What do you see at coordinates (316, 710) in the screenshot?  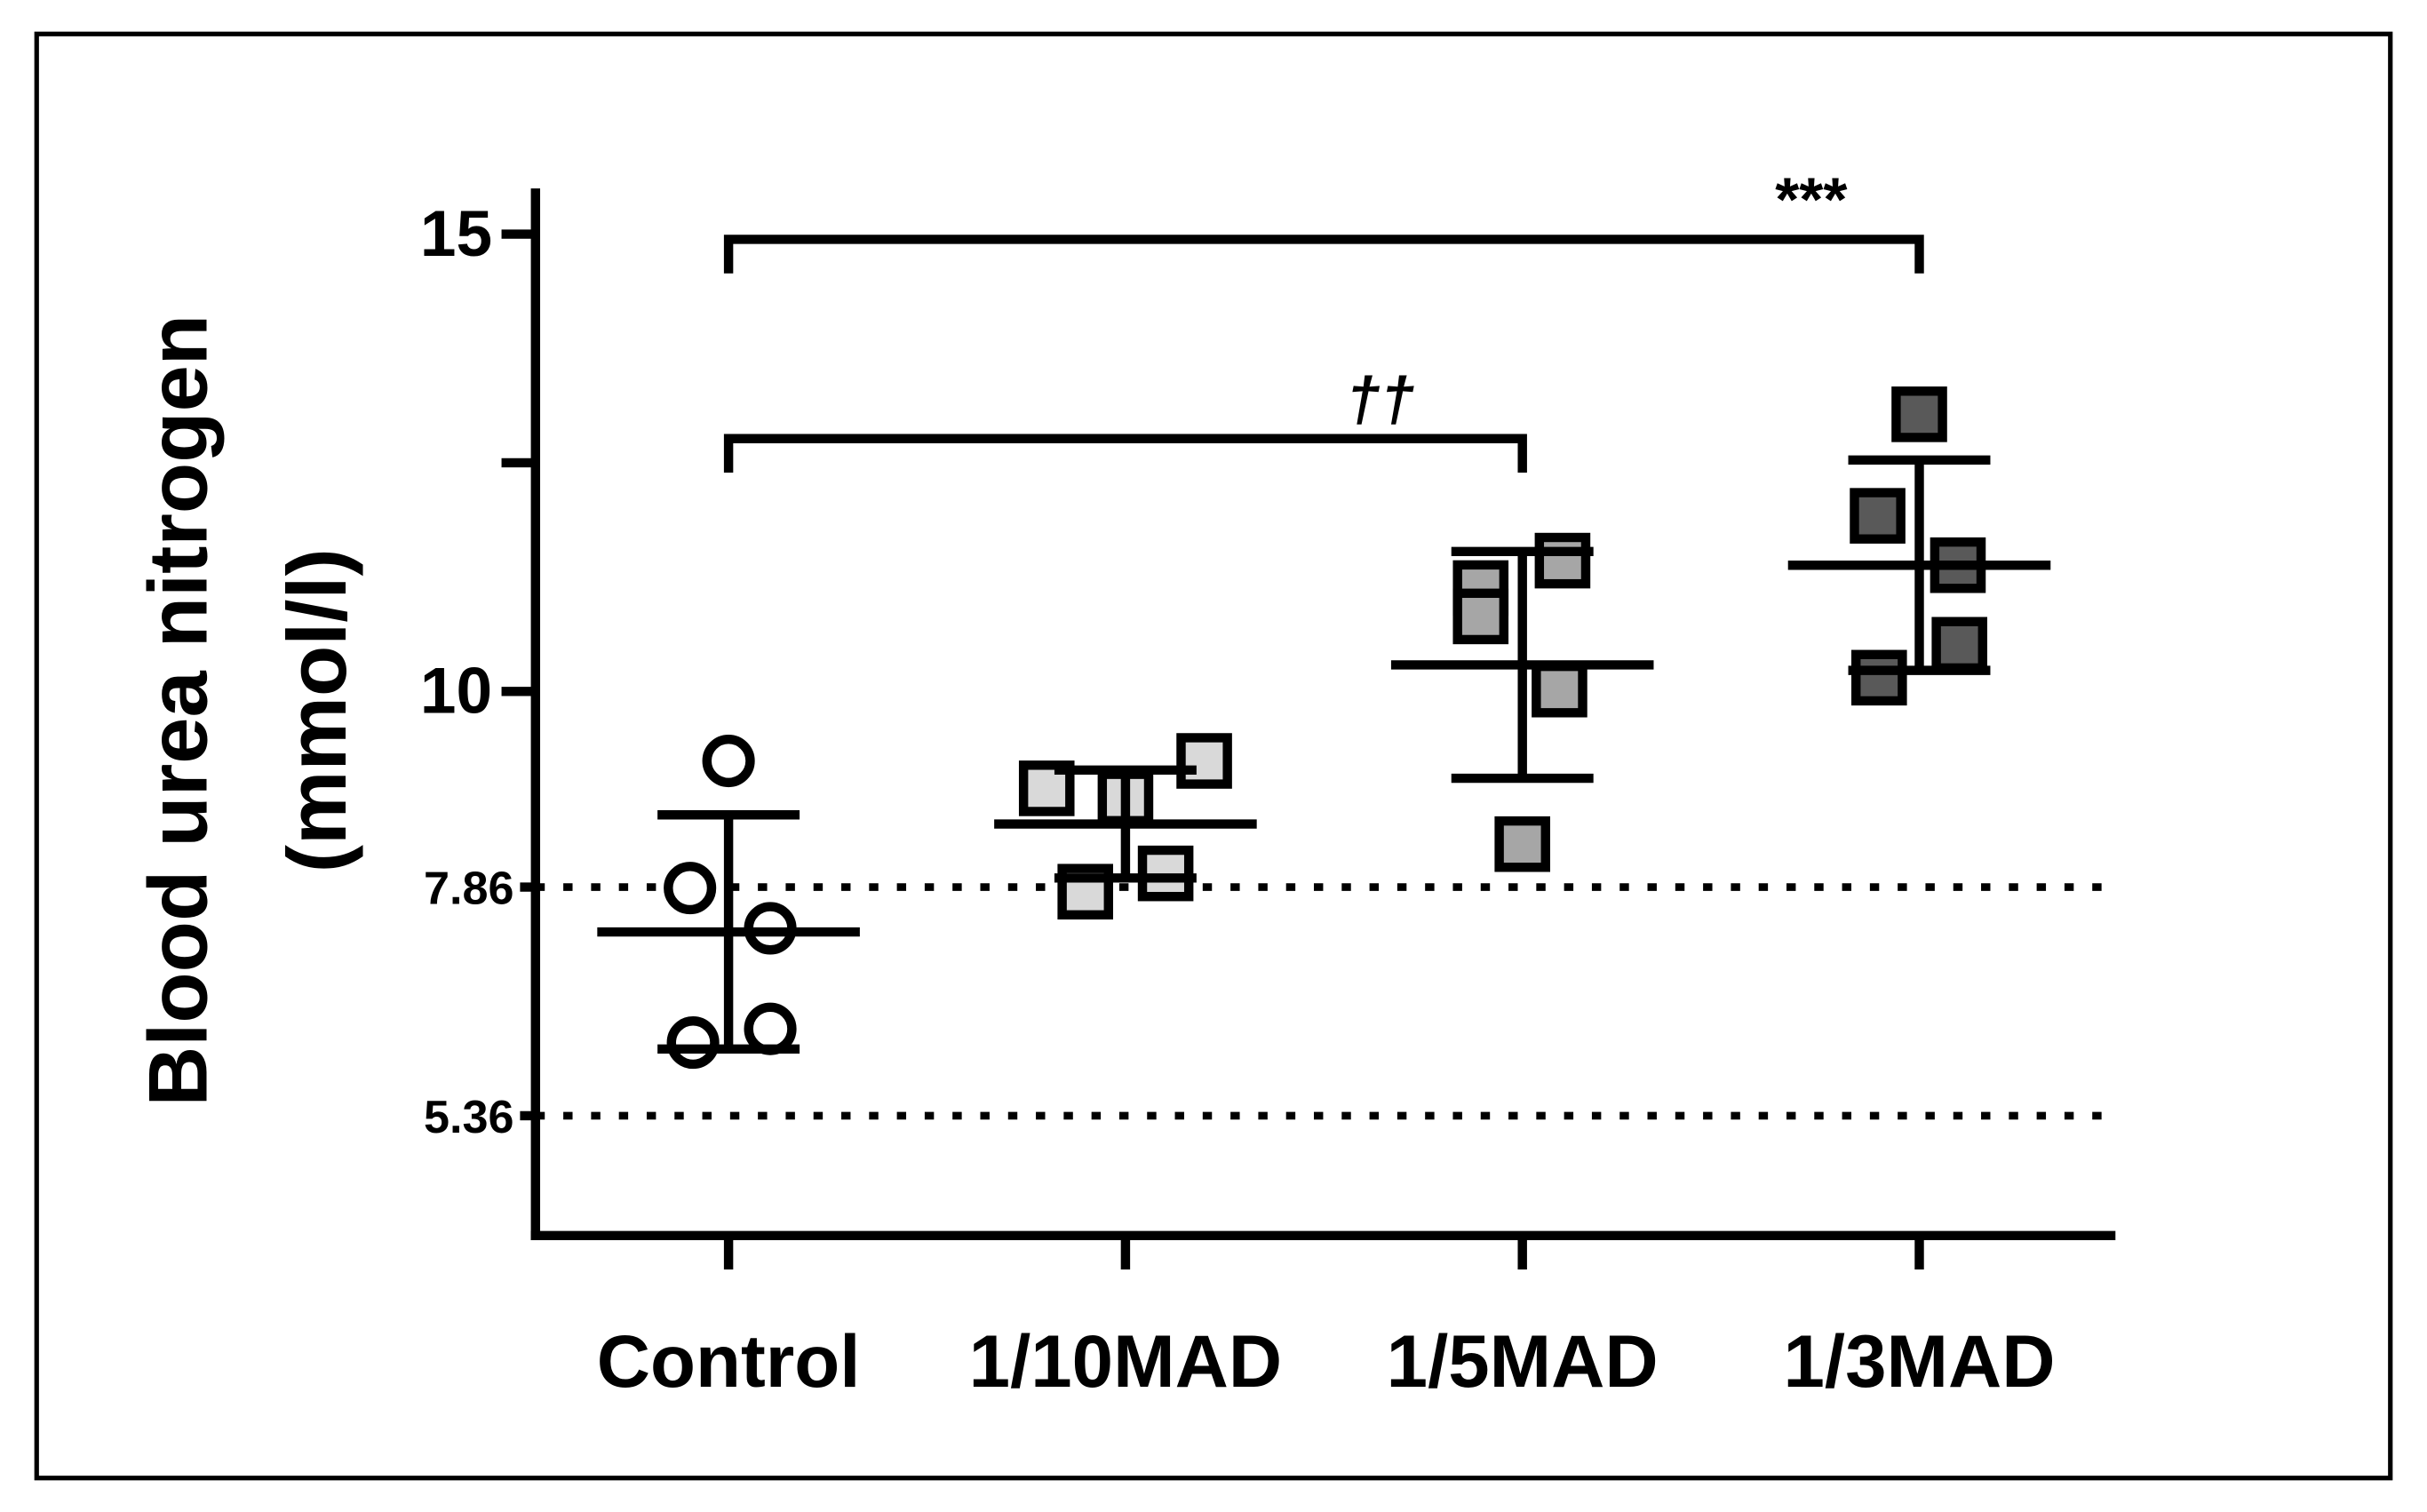 I see `y-axis-label: (mmol/l)` at bounding box center [316, 710].